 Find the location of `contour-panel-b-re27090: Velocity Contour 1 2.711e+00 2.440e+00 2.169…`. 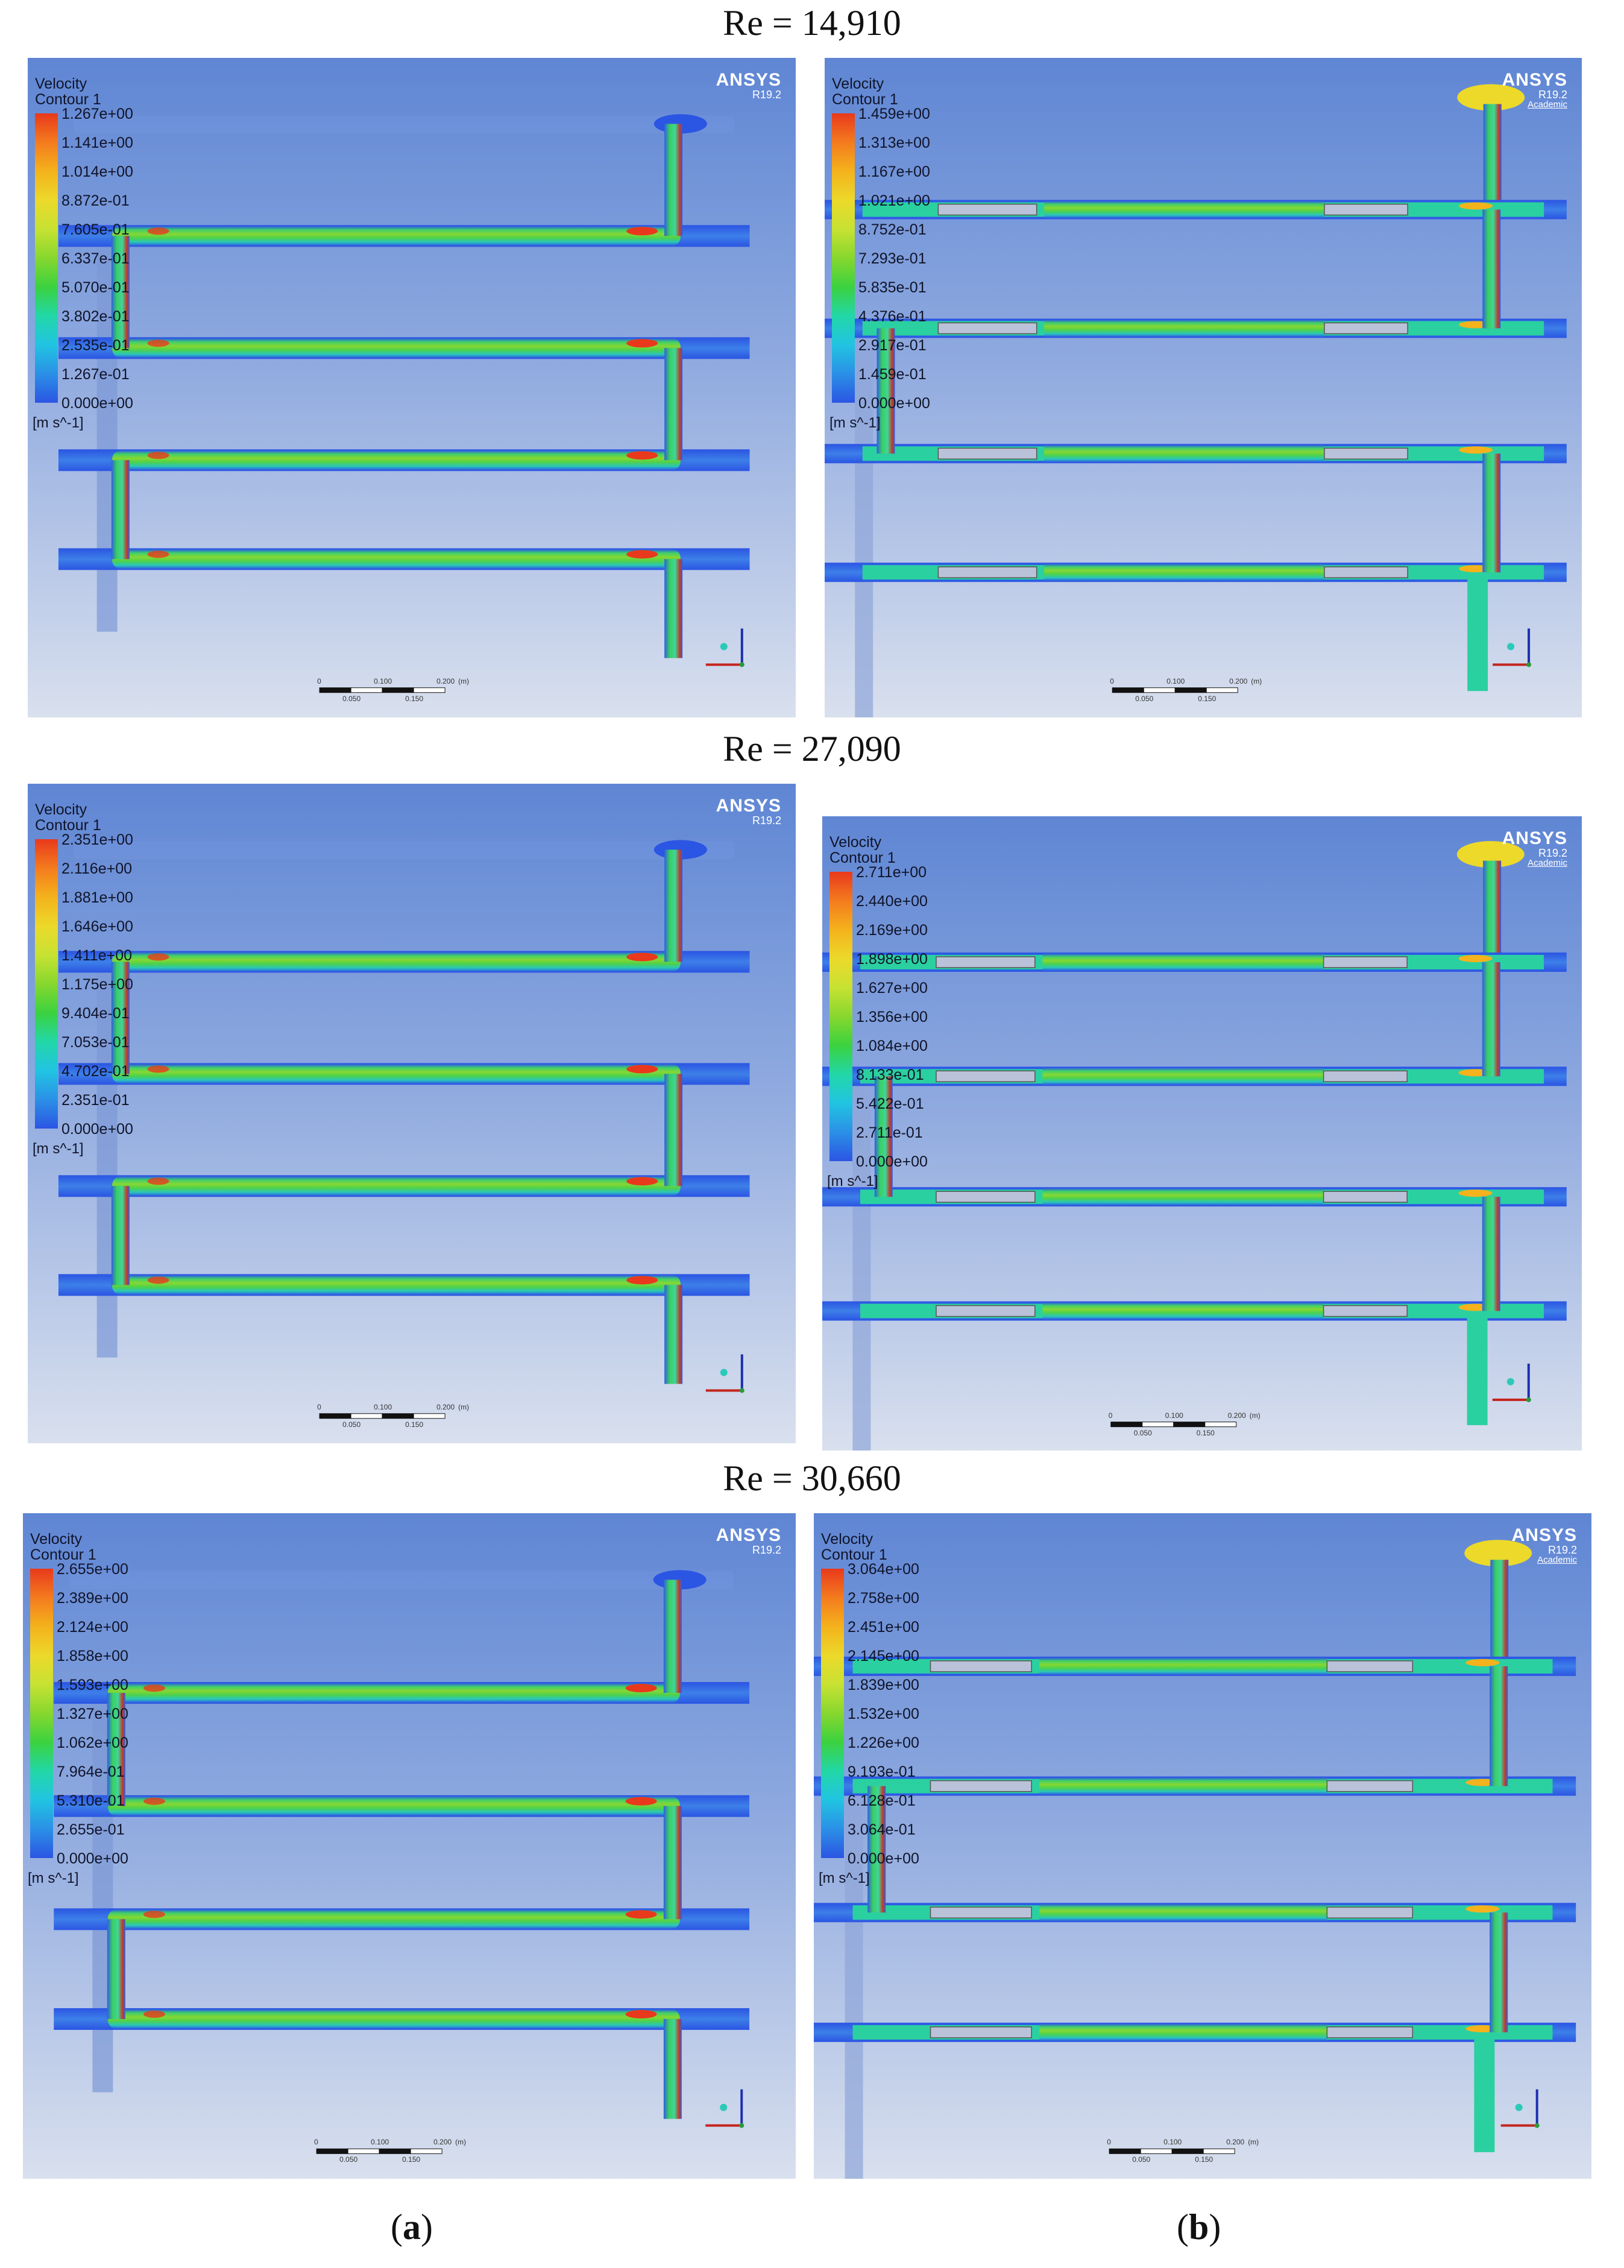

contour-panel-b-re27090: Velocity Contour 1 2.711e+00 2.440e+00 2.169… is located at coordinates (1202, 1133).